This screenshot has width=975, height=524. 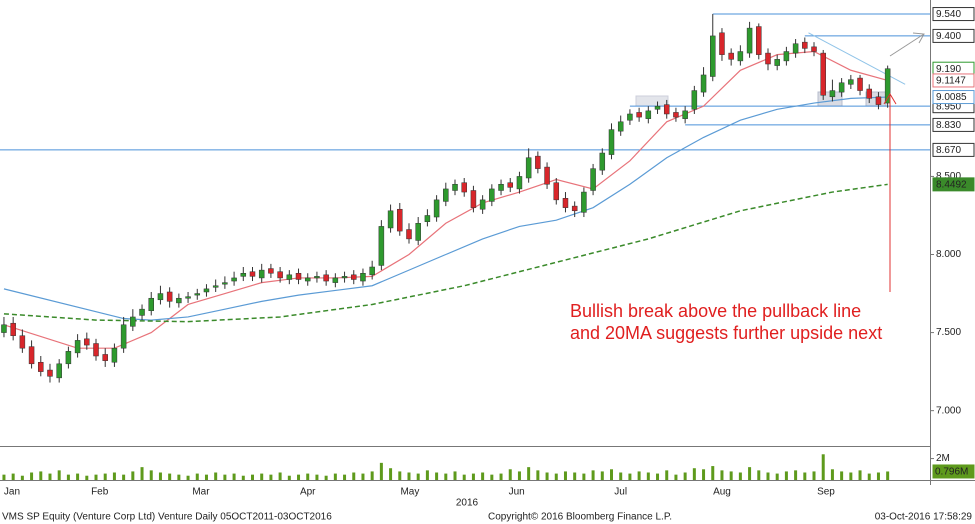 I want to click on volume-tick-label: 2M, so click(x=943, y=458).